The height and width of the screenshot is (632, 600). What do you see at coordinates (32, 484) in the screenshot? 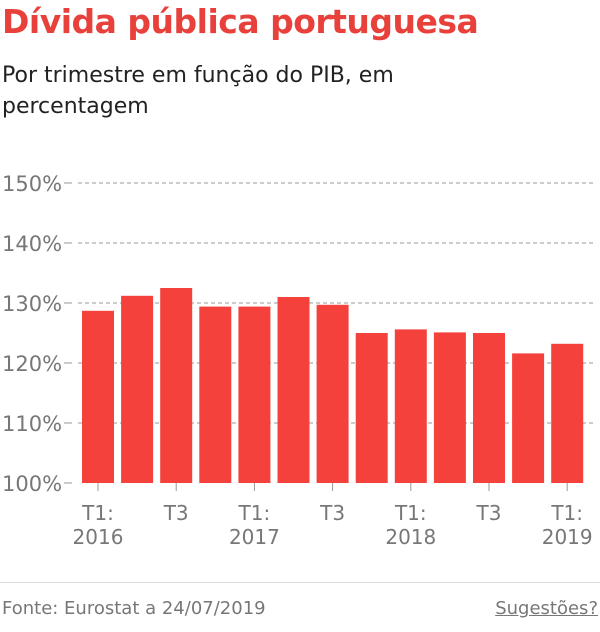
I see `y-tick-label: 100%` at bounding box center [32, 484].